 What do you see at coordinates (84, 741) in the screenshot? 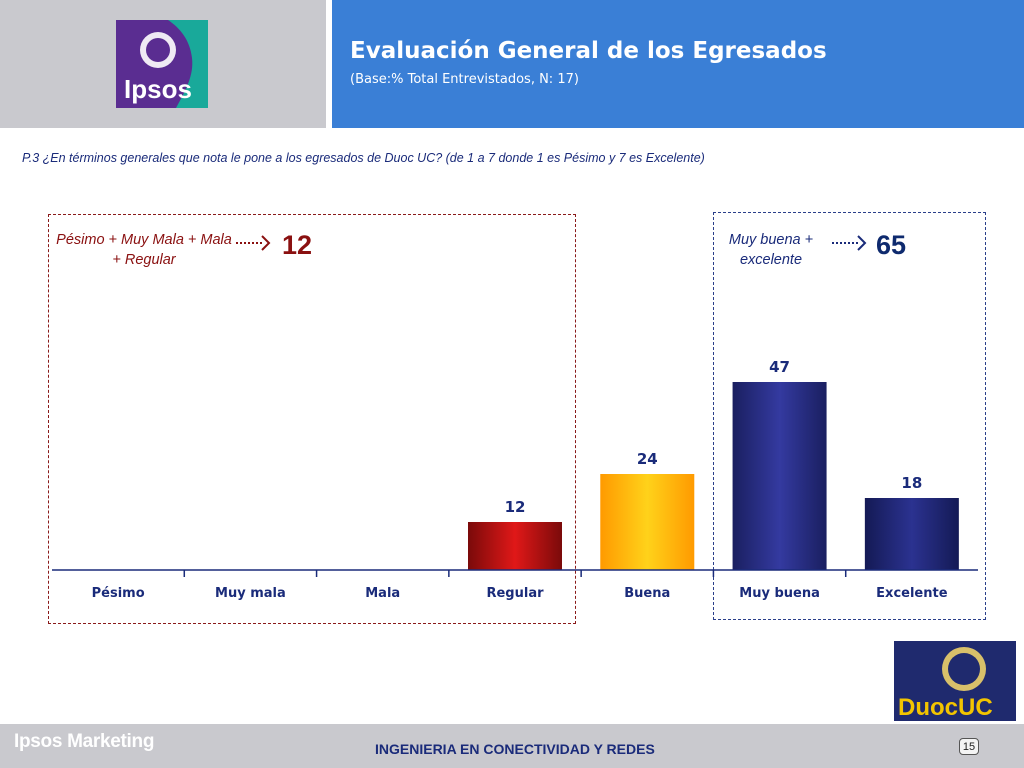
I see `footer-brand: Ipsos Marketing` at bounding box center [84, 741].